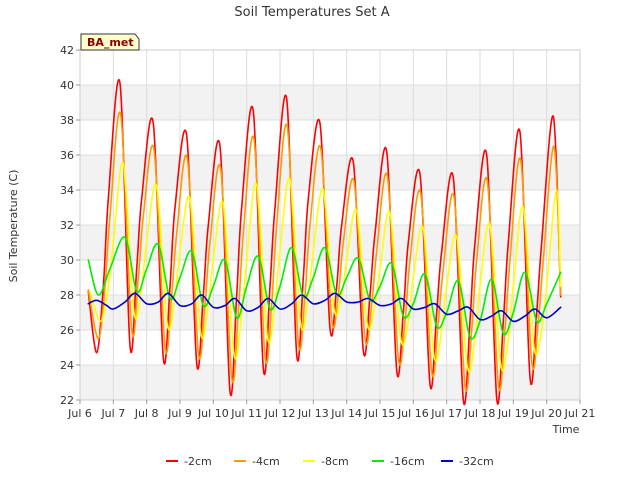 This screenshot has width=640, height=480. I want to click on x-tick-label: Jul 11, so click(246, 413).